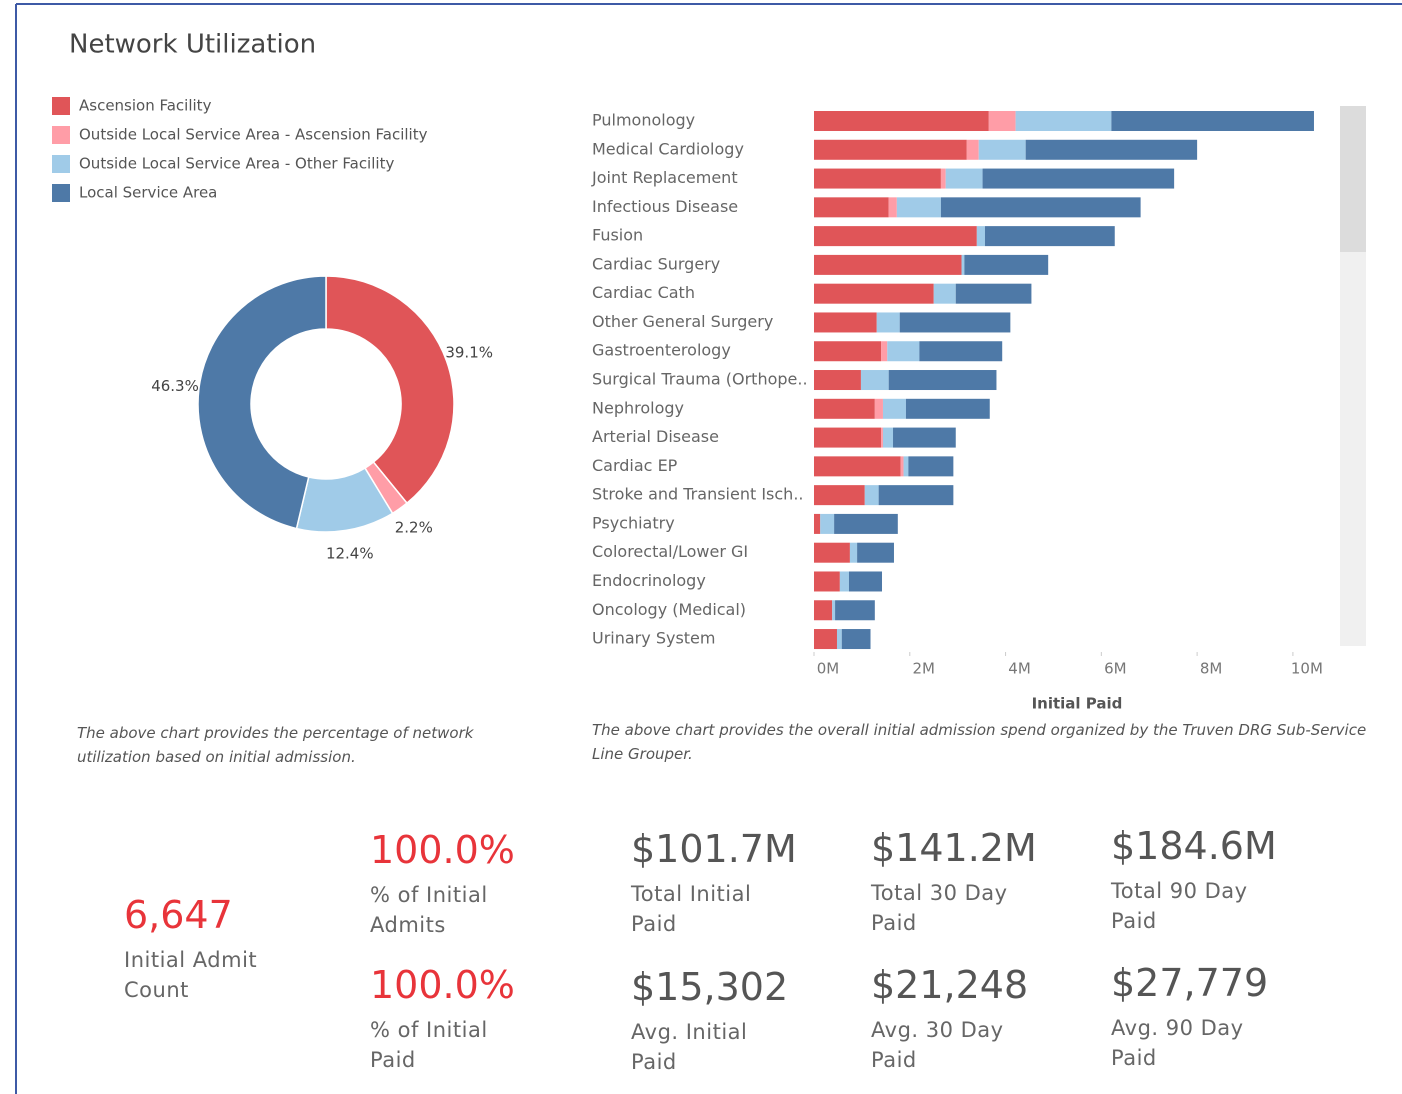  Describe the element at coordinates (937, 1045) in the screenshot. I see `kpi-label: Avg. 30 Day Paid` at that location.